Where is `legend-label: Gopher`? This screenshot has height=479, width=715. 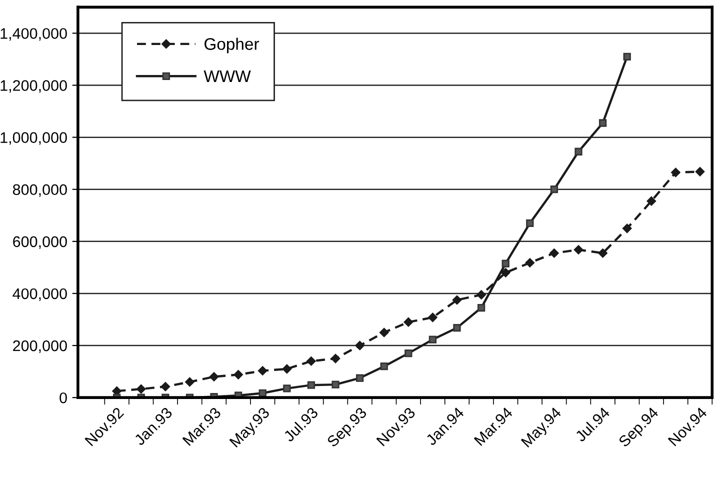
legend-label: Gopher is located at coordinates (231, 46).